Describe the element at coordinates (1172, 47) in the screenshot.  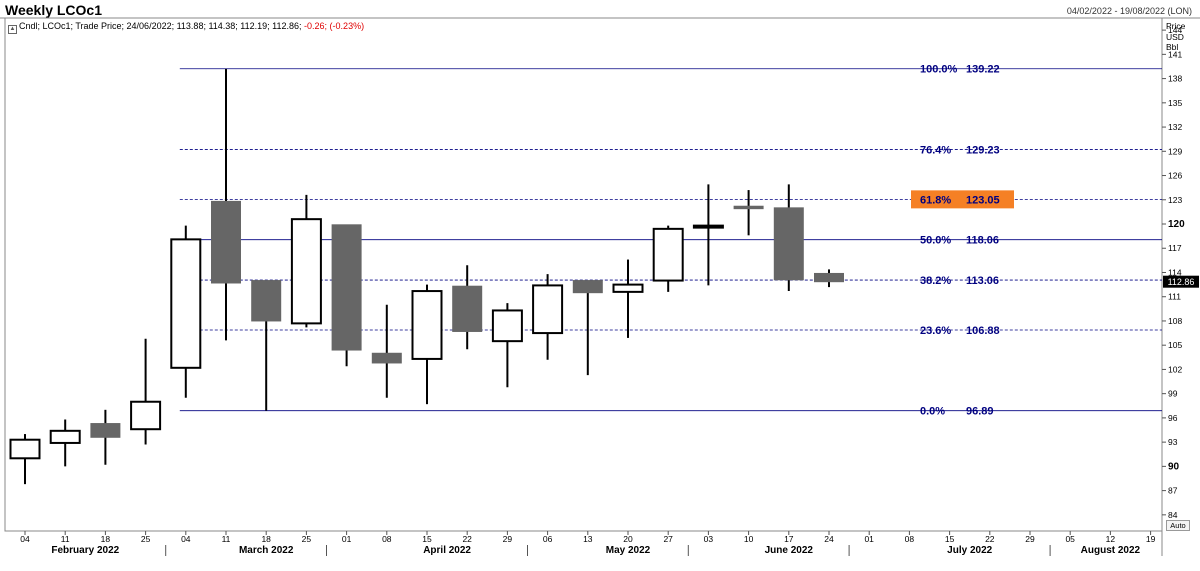
I see `axis-unit-volume: Bbl` at that location.